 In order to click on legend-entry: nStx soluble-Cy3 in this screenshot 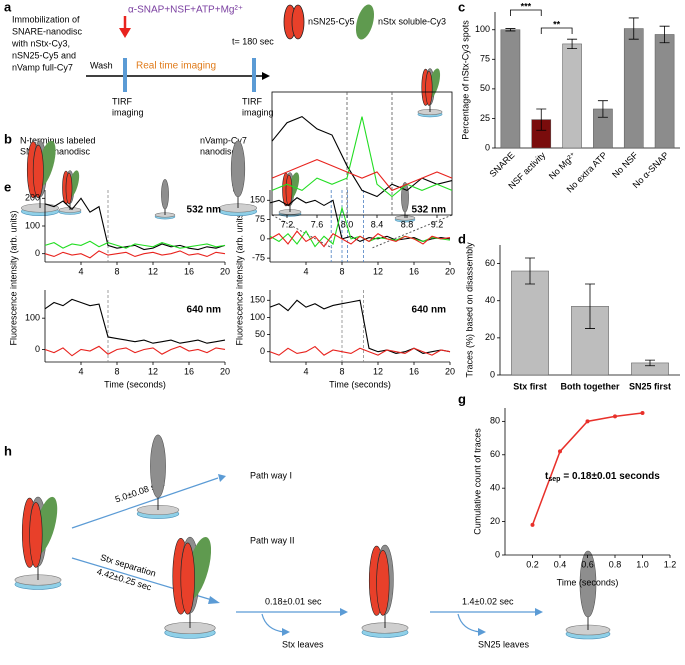, I will do `click(412, 21)`.